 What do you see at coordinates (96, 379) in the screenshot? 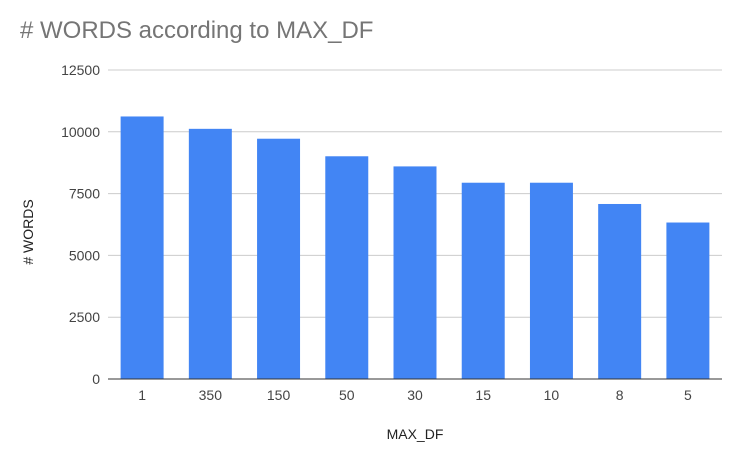
I see `y-tick-label: 0` at bounding box center [96, 379].